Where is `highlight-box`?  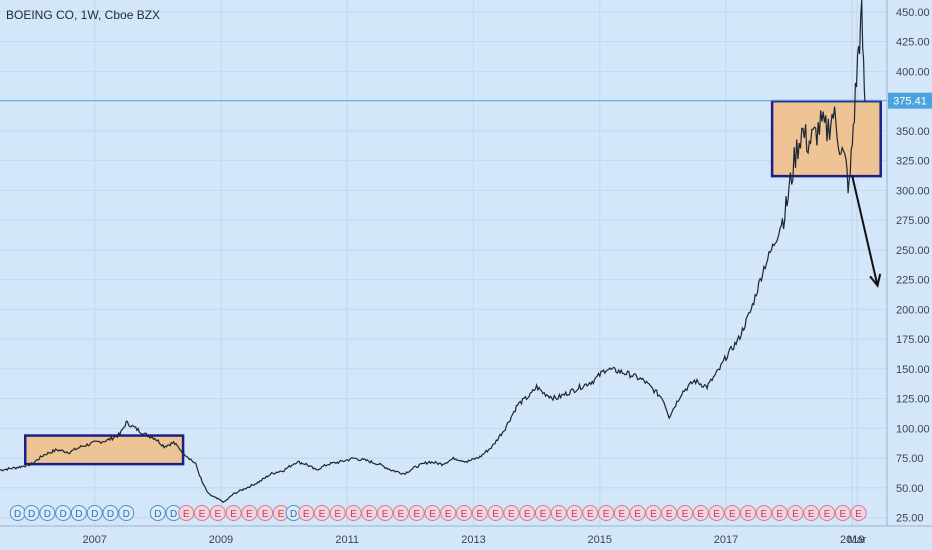 highlight-box is located at coordinates (104, 450).